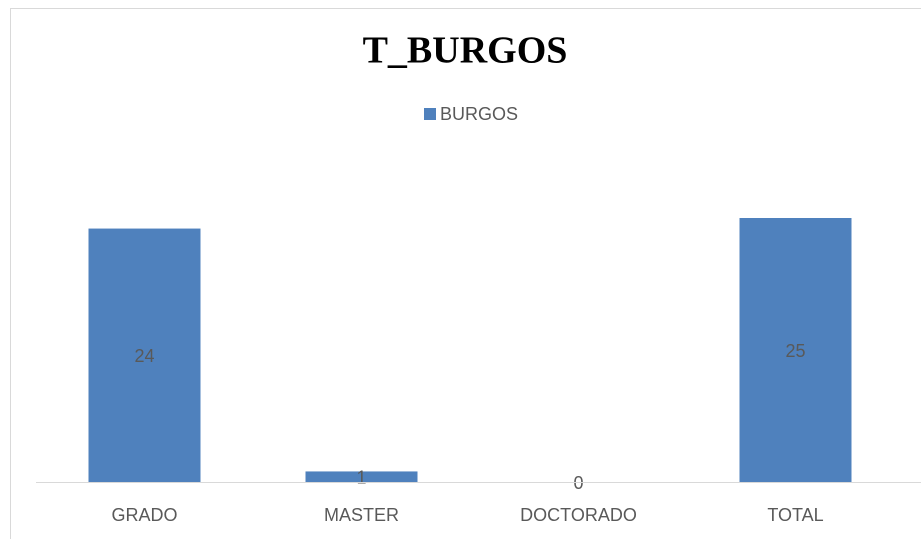  What do you see at coordinates (479, 114) in the screenshot?
I see `legend-label: BURGOS` at bounding box center [479, 114].